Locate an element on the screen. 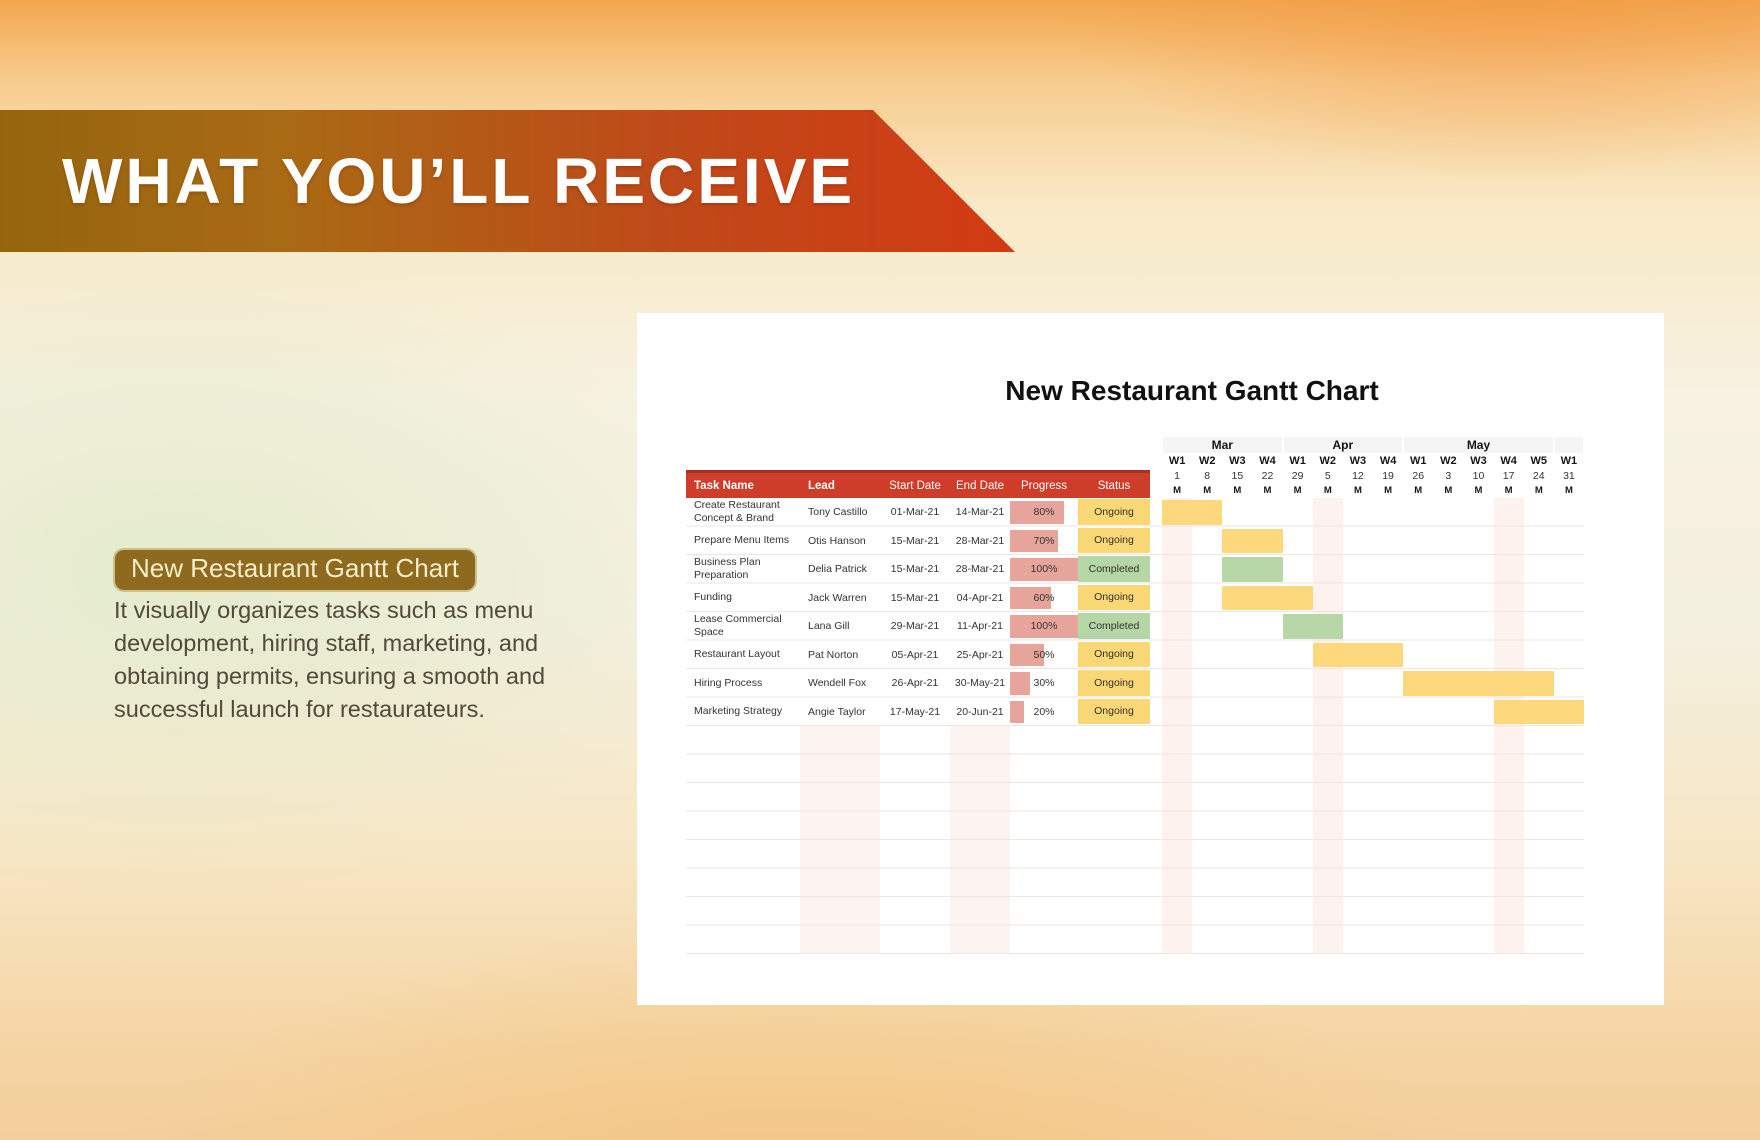 Image resolution: width=1760 pixels, height=1140 pixels. week-start-date: 15 is located at coordinates (1237, 476).